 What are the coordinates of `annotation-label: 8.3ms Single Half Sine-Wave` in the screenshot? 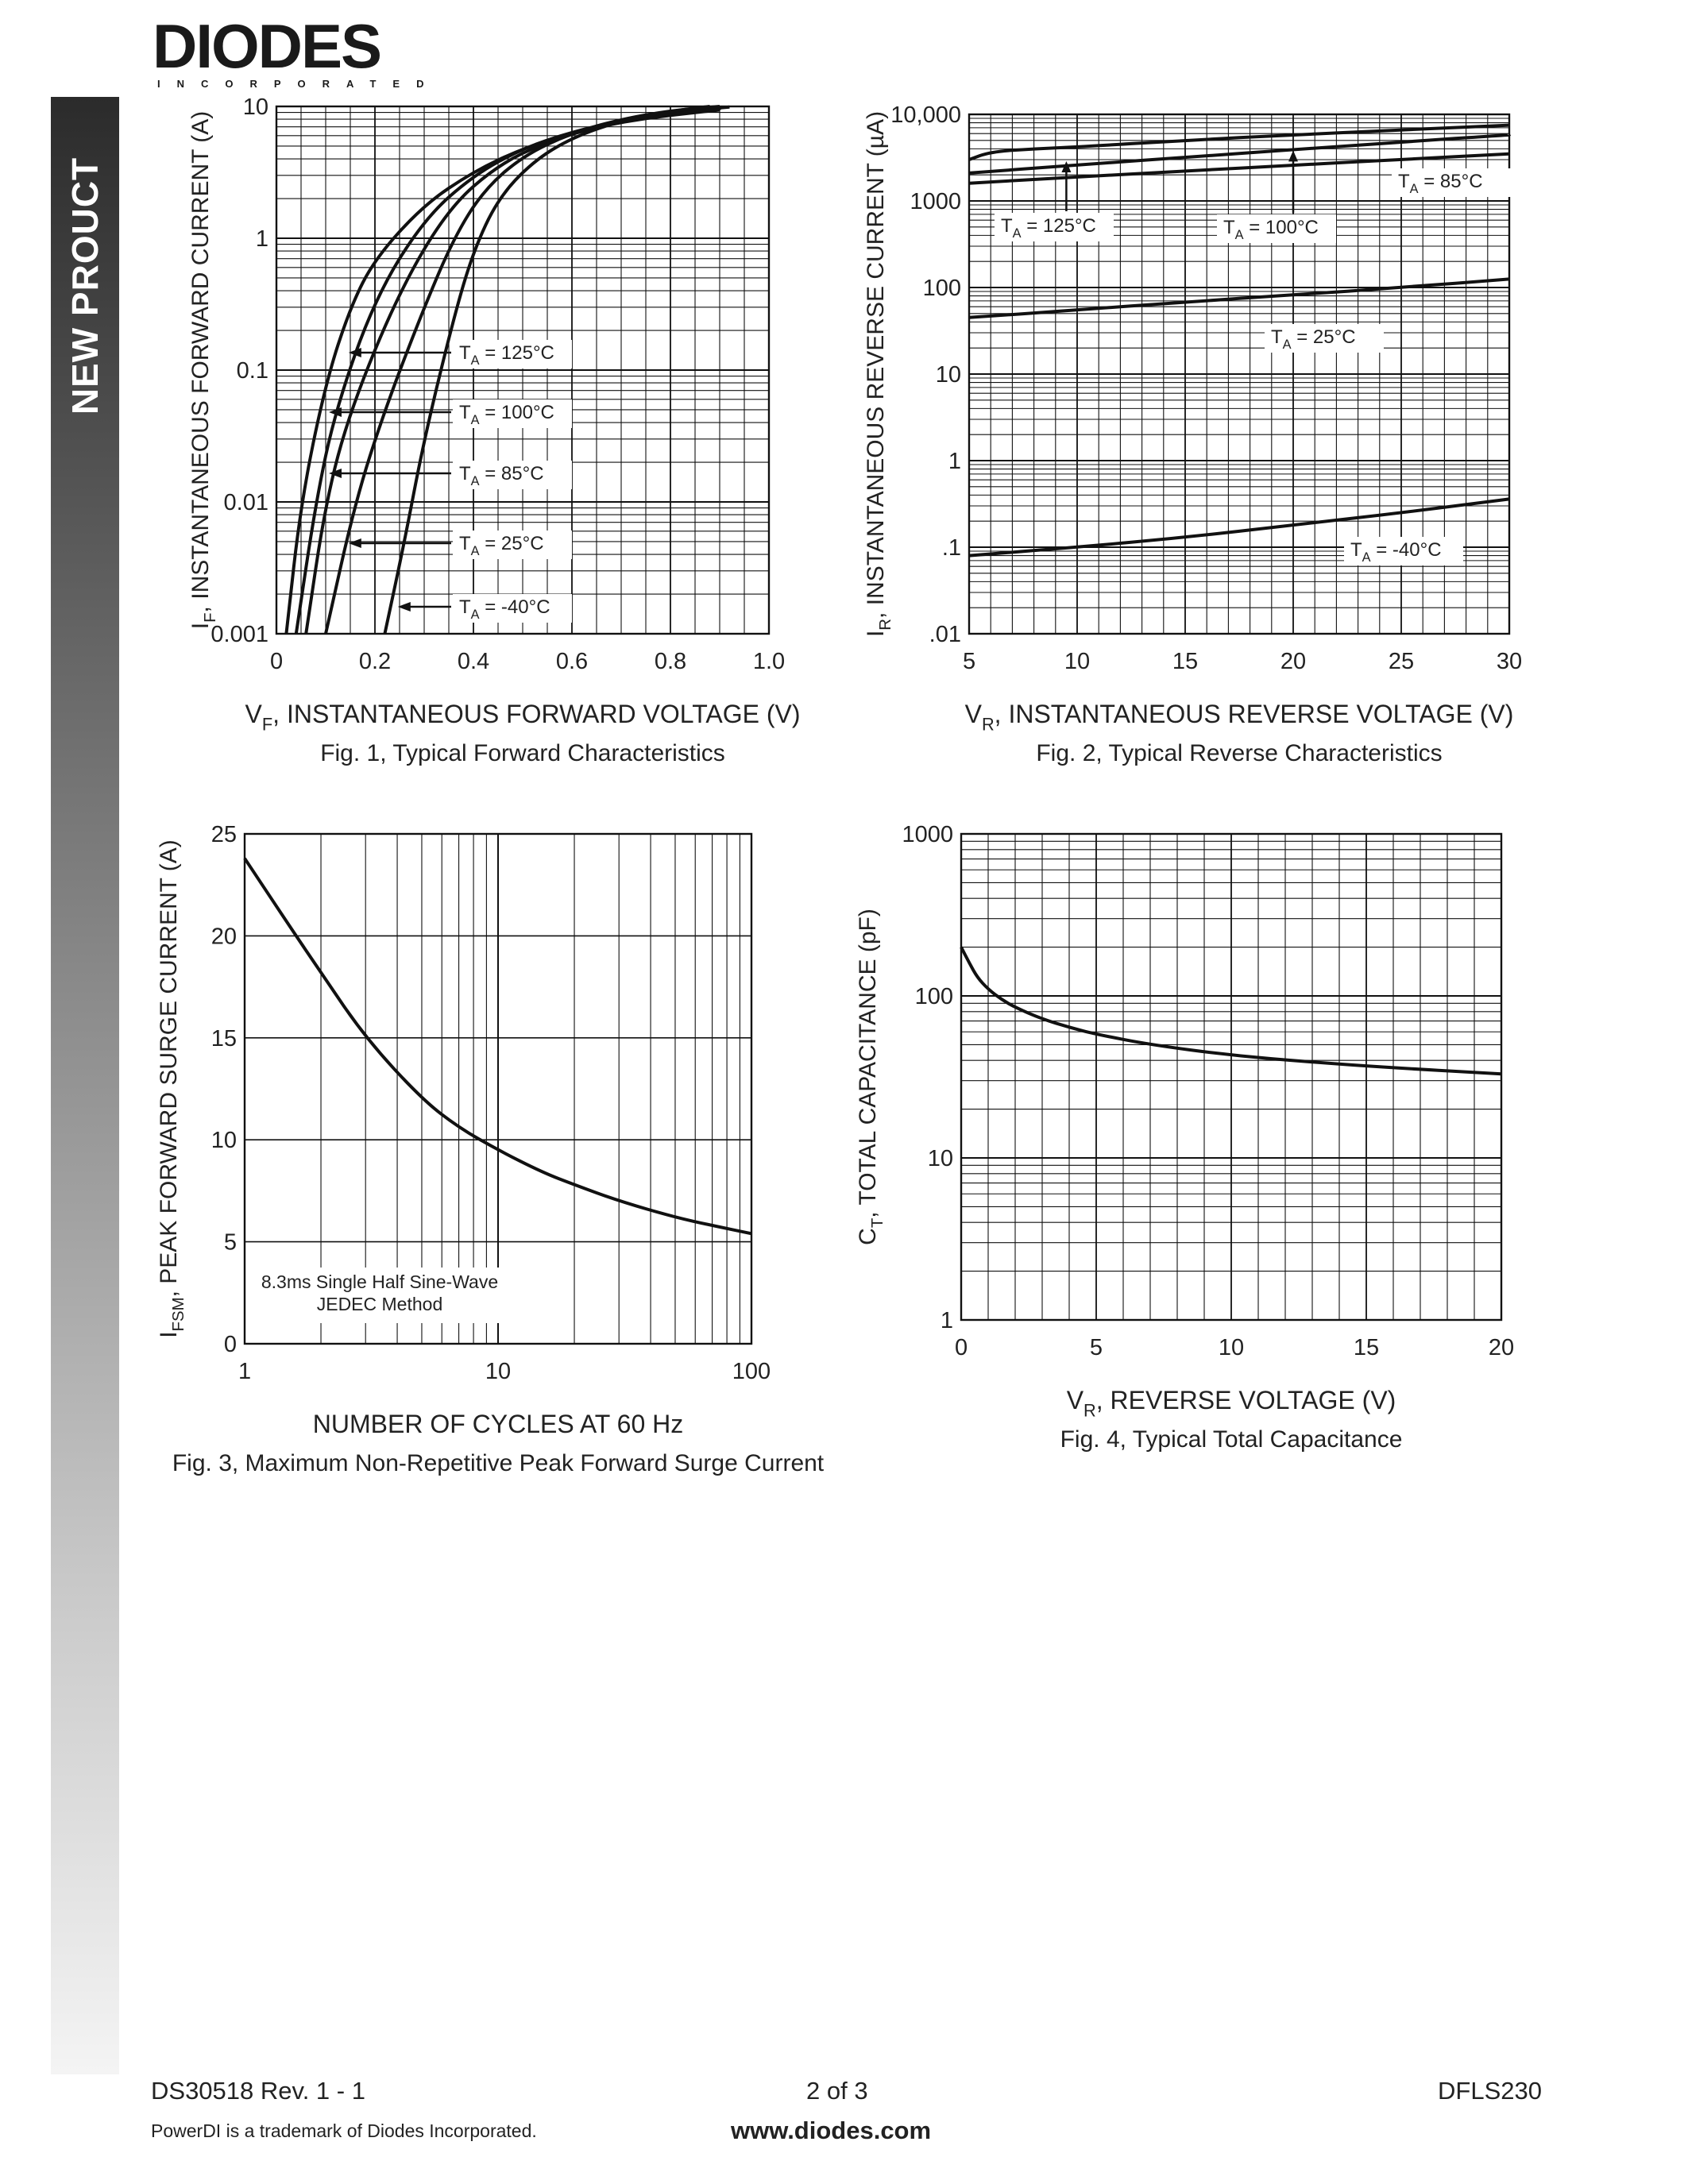 It's located at (380, 1281).